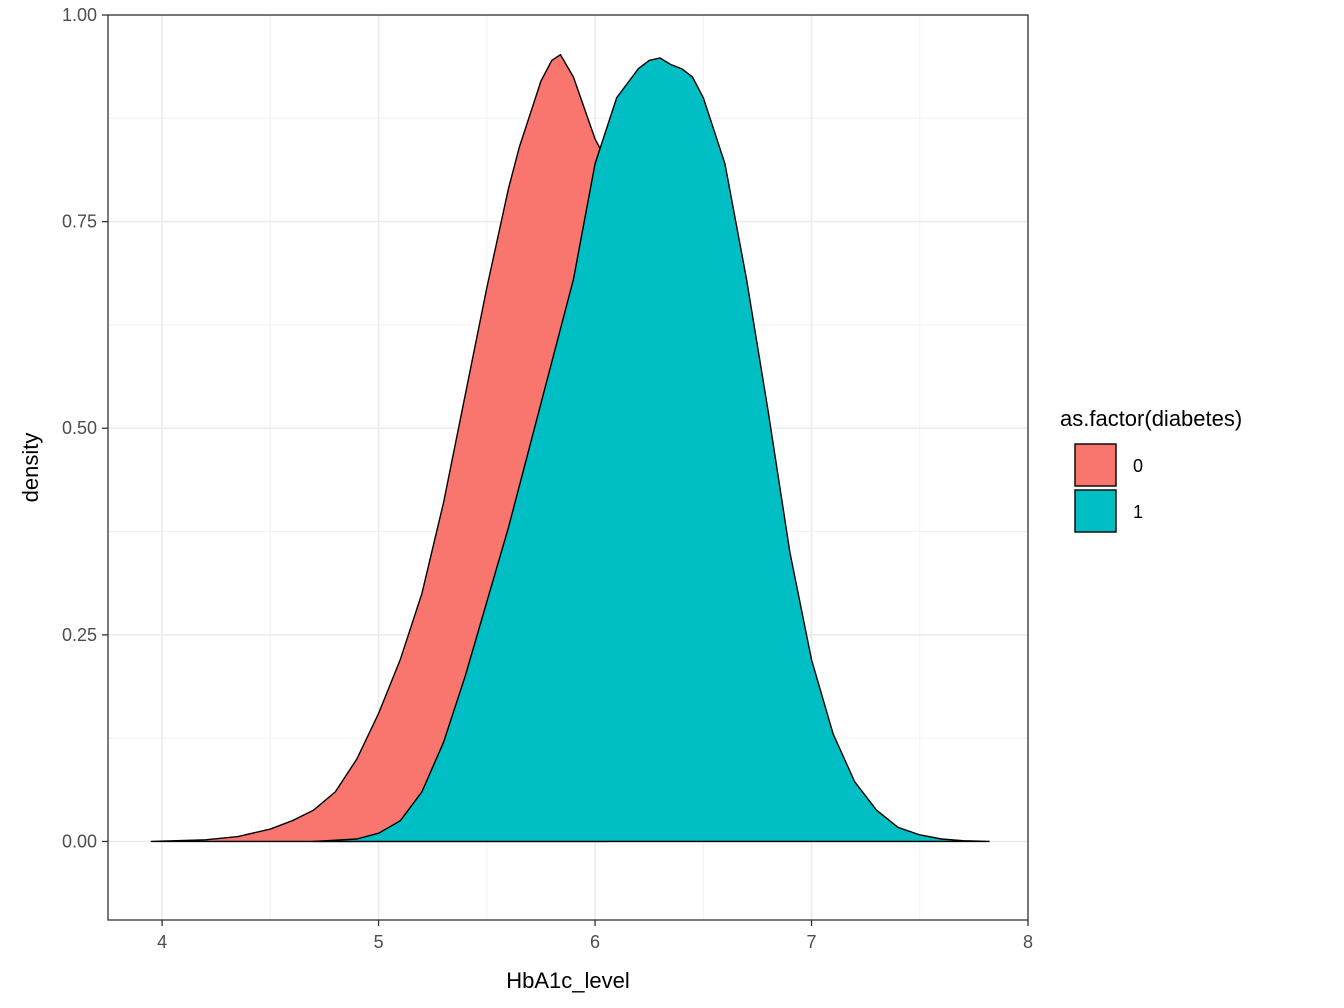 Image resolution: width=1344 pixels, height=1008 pixels. I want to click on y-axis: 0.00 0.25 0.50 0.75 1.00, so click(85, 428).